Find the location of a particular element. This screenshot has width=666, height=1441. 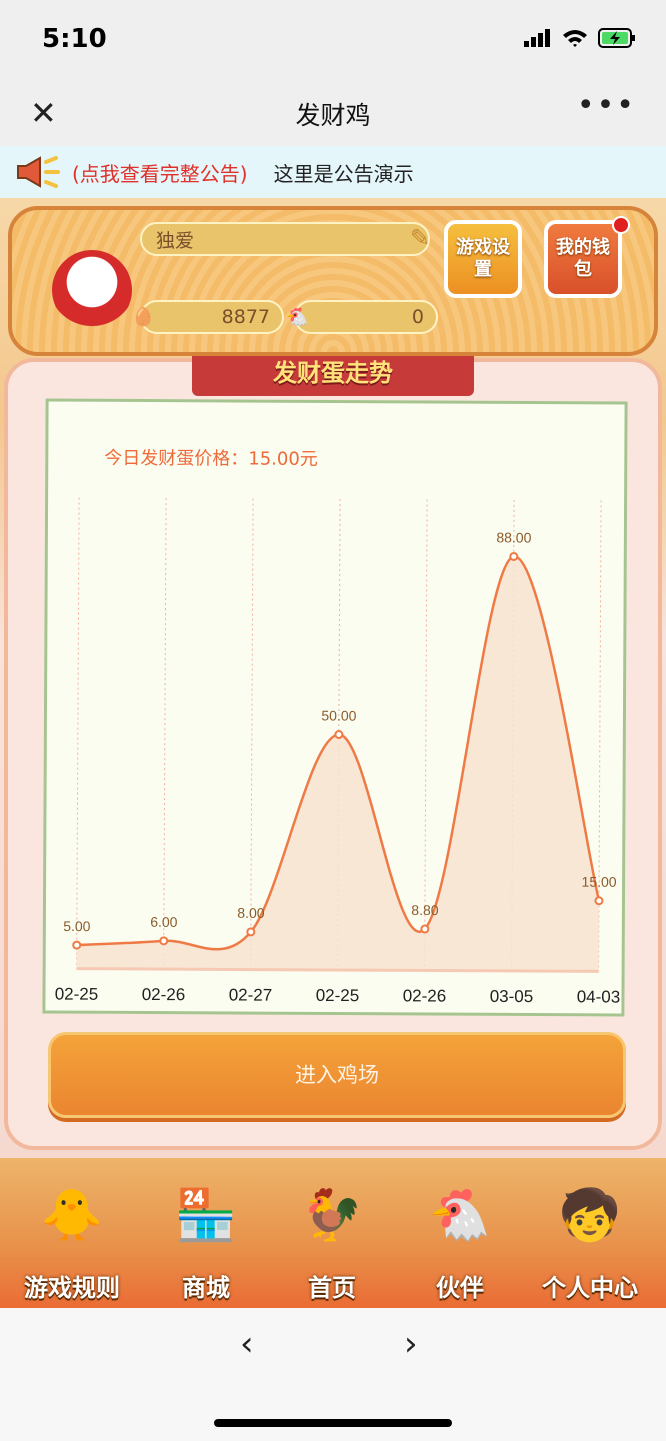

egg-count-value: 8877 is located at coordinates (245, 317).